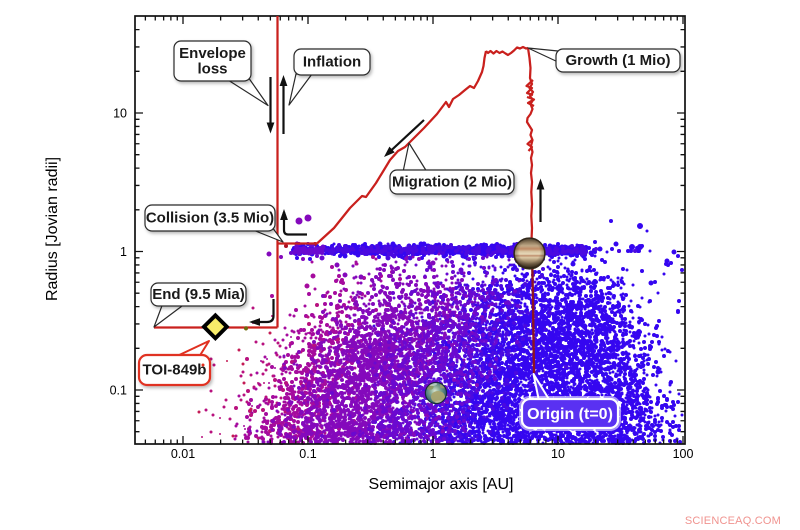 Image resolution: width=800 pixels, height=530 pixels. Describe the element at coordinates (212, 53) in the screenshot. I see `svg-text: Envelope` at that location.